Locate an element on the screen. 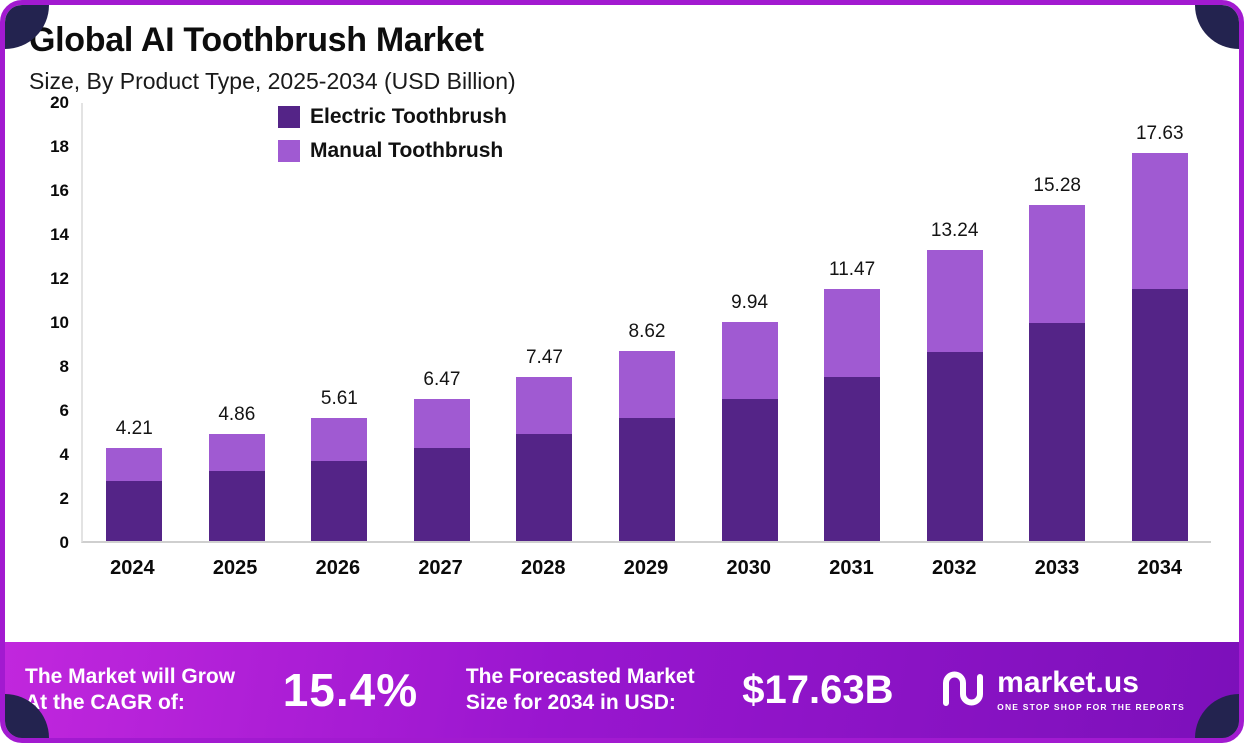 The image size is (1244, 743). market-us-logo-icon is located at coordinates (963, 688).